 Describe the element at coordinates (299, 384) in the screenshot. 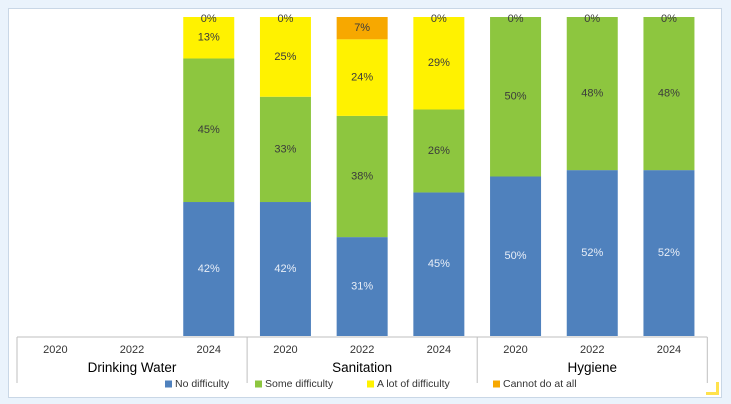

I see `legend-label: Some difficulty` at that location.